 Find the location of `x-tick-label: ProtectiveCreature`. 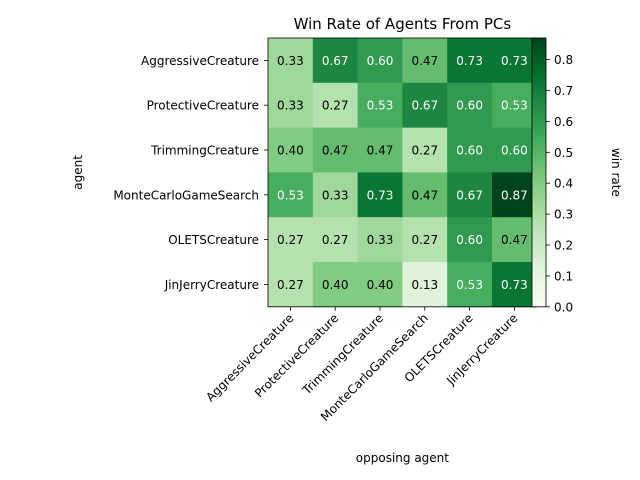

x-tick-label: ProtectiveCreature is located at coordinates (296, 355).